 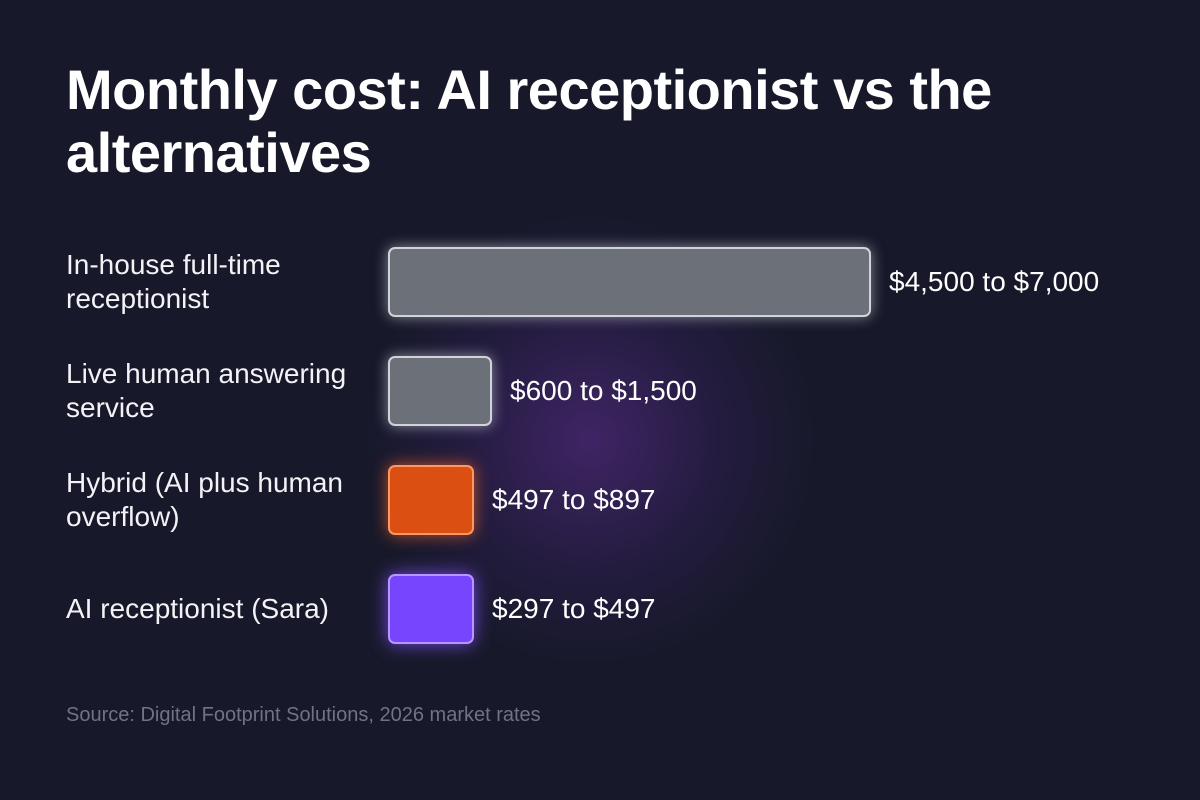 What do you see at coordinates (994, 281) in the screenshot?
I see `value-label: $4,500 to $7,000` at bounding box center [994, 281].